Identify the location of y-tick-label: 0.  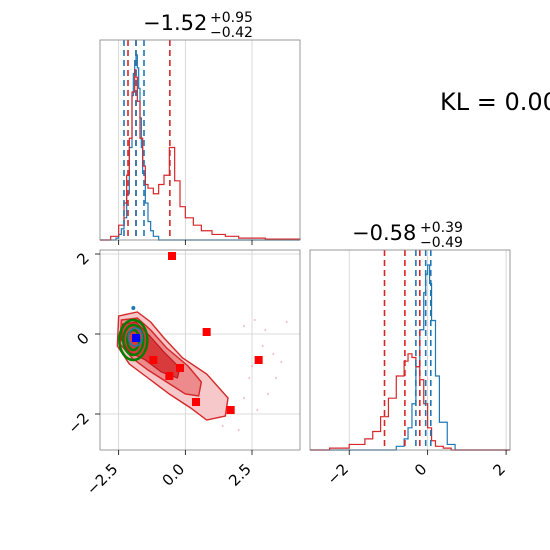
(82, 338).